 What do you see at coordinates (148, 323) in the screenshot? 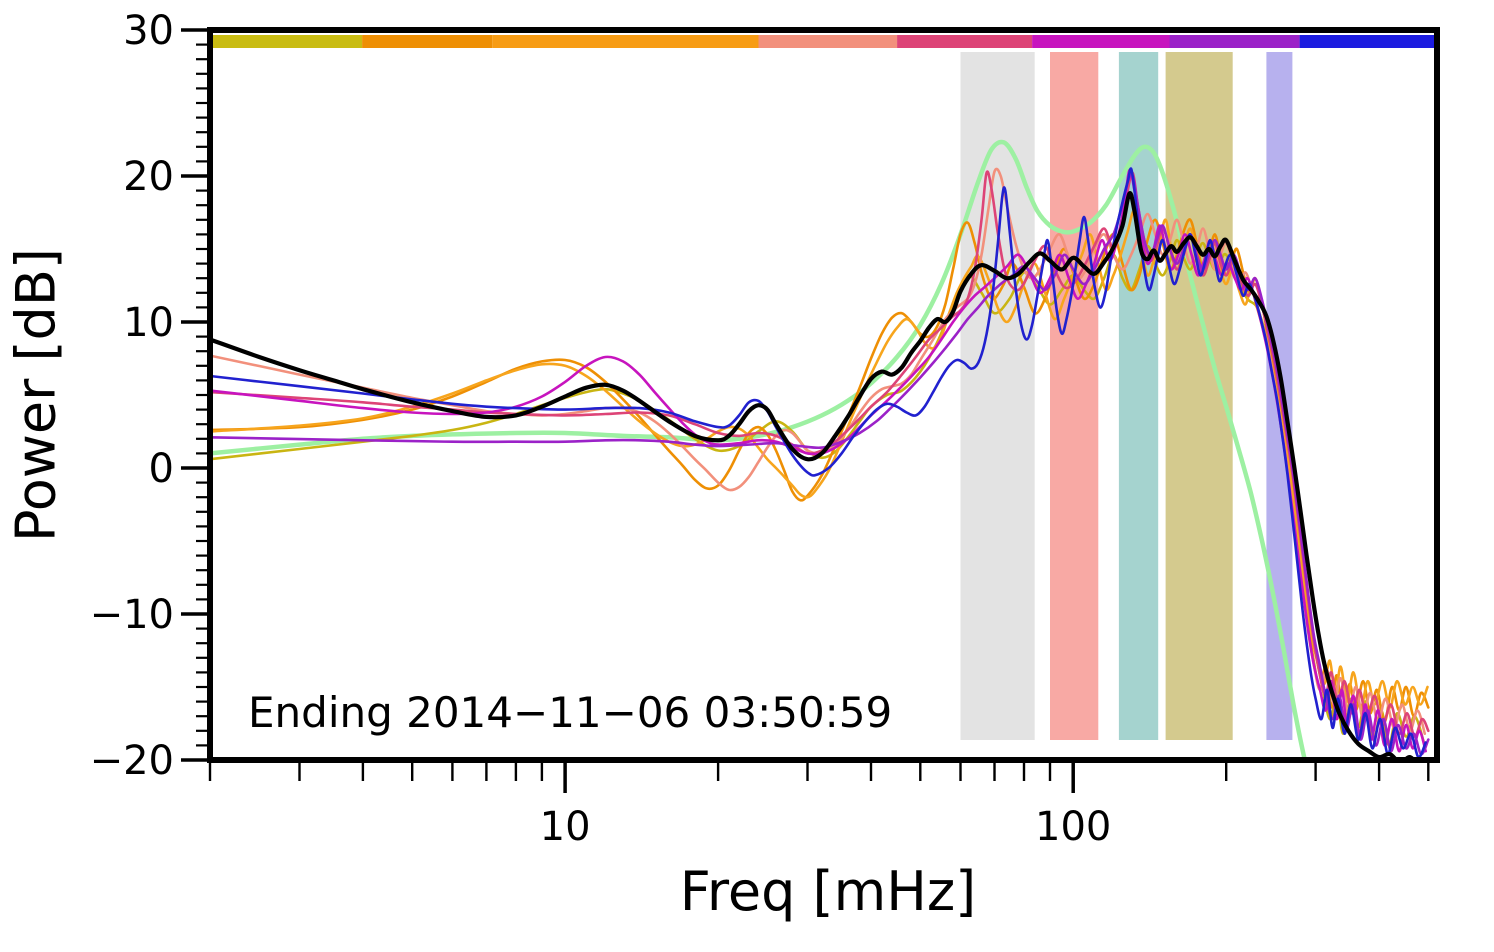
I see `y-tick-label: 10` at bounding box center [148, 323].